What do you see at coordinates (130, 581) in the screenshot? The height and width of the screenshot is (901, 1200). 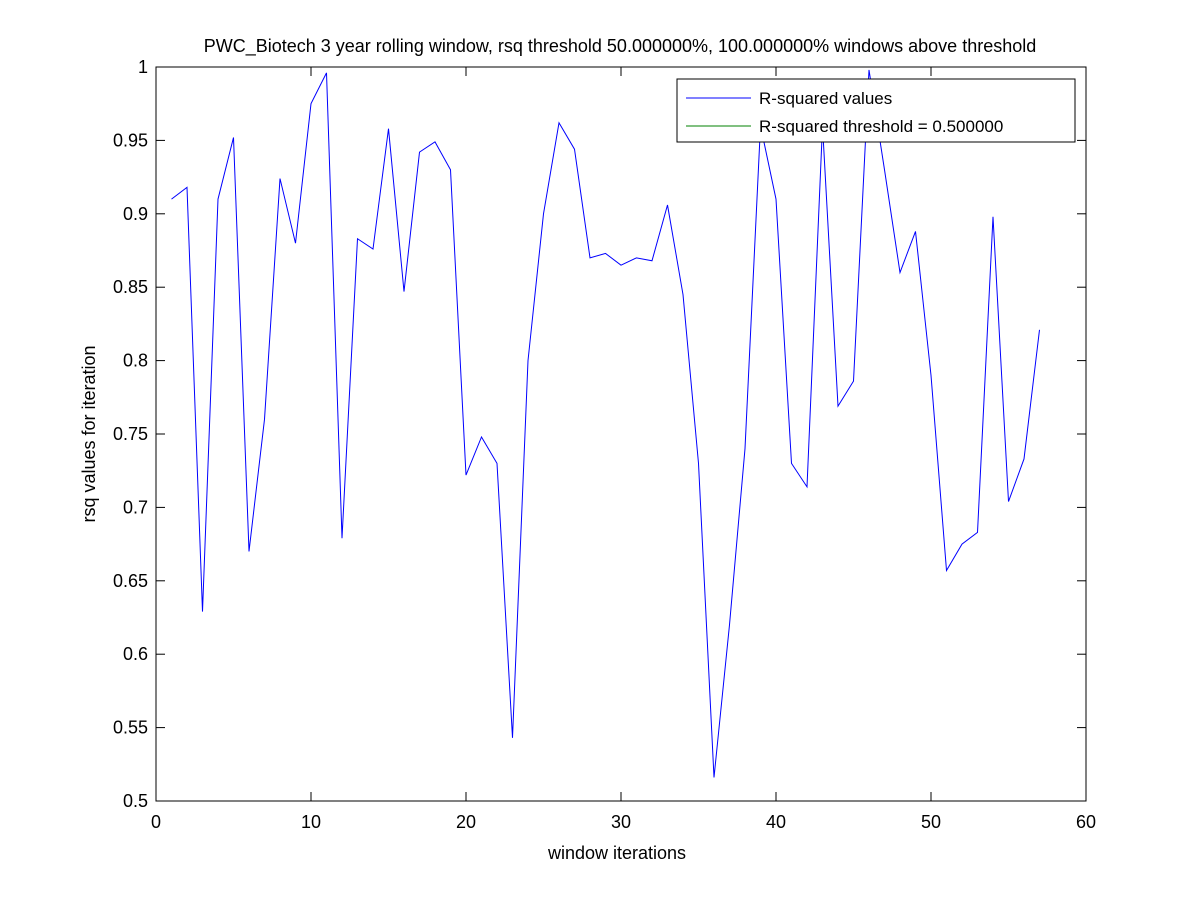 I see `y-tick-label: 0.65` at bounding box center [130, 581].